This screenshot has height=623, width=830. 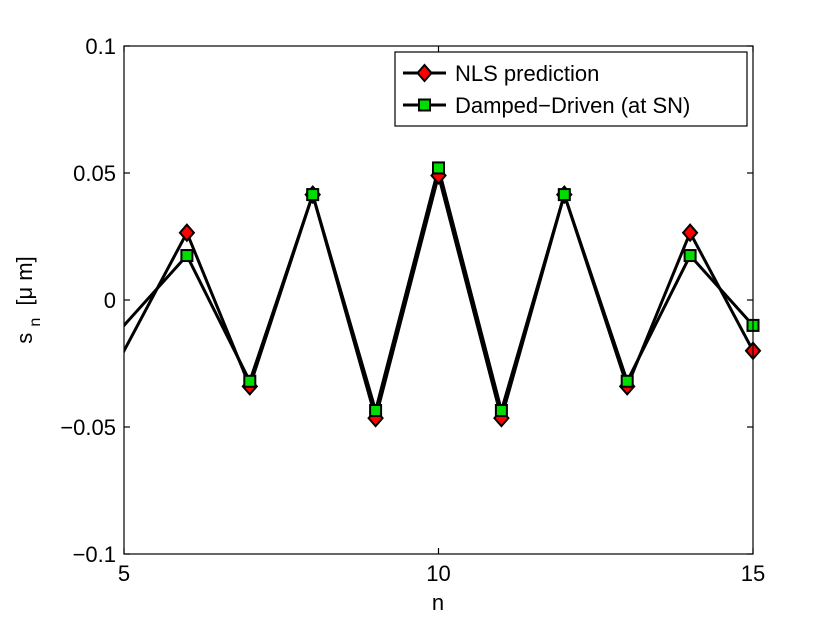 What do you see at coordinates (94, 554) in the screenshot?
I see `y-tick-label: −0.1` at bounding box center [94, 554].